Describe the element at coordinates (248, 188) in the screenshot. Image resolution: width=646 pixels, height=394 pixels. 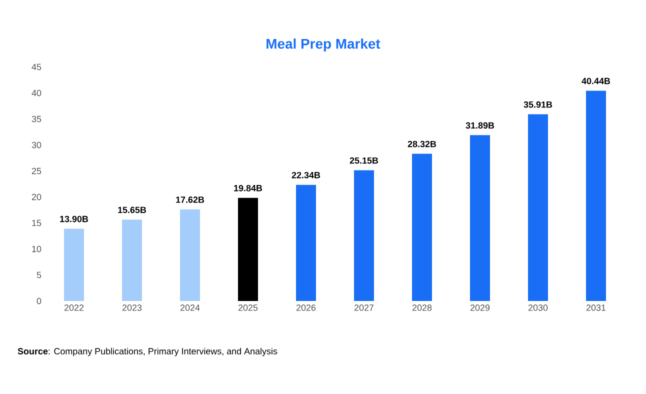
I see `data-label: 19.84B` at that location.